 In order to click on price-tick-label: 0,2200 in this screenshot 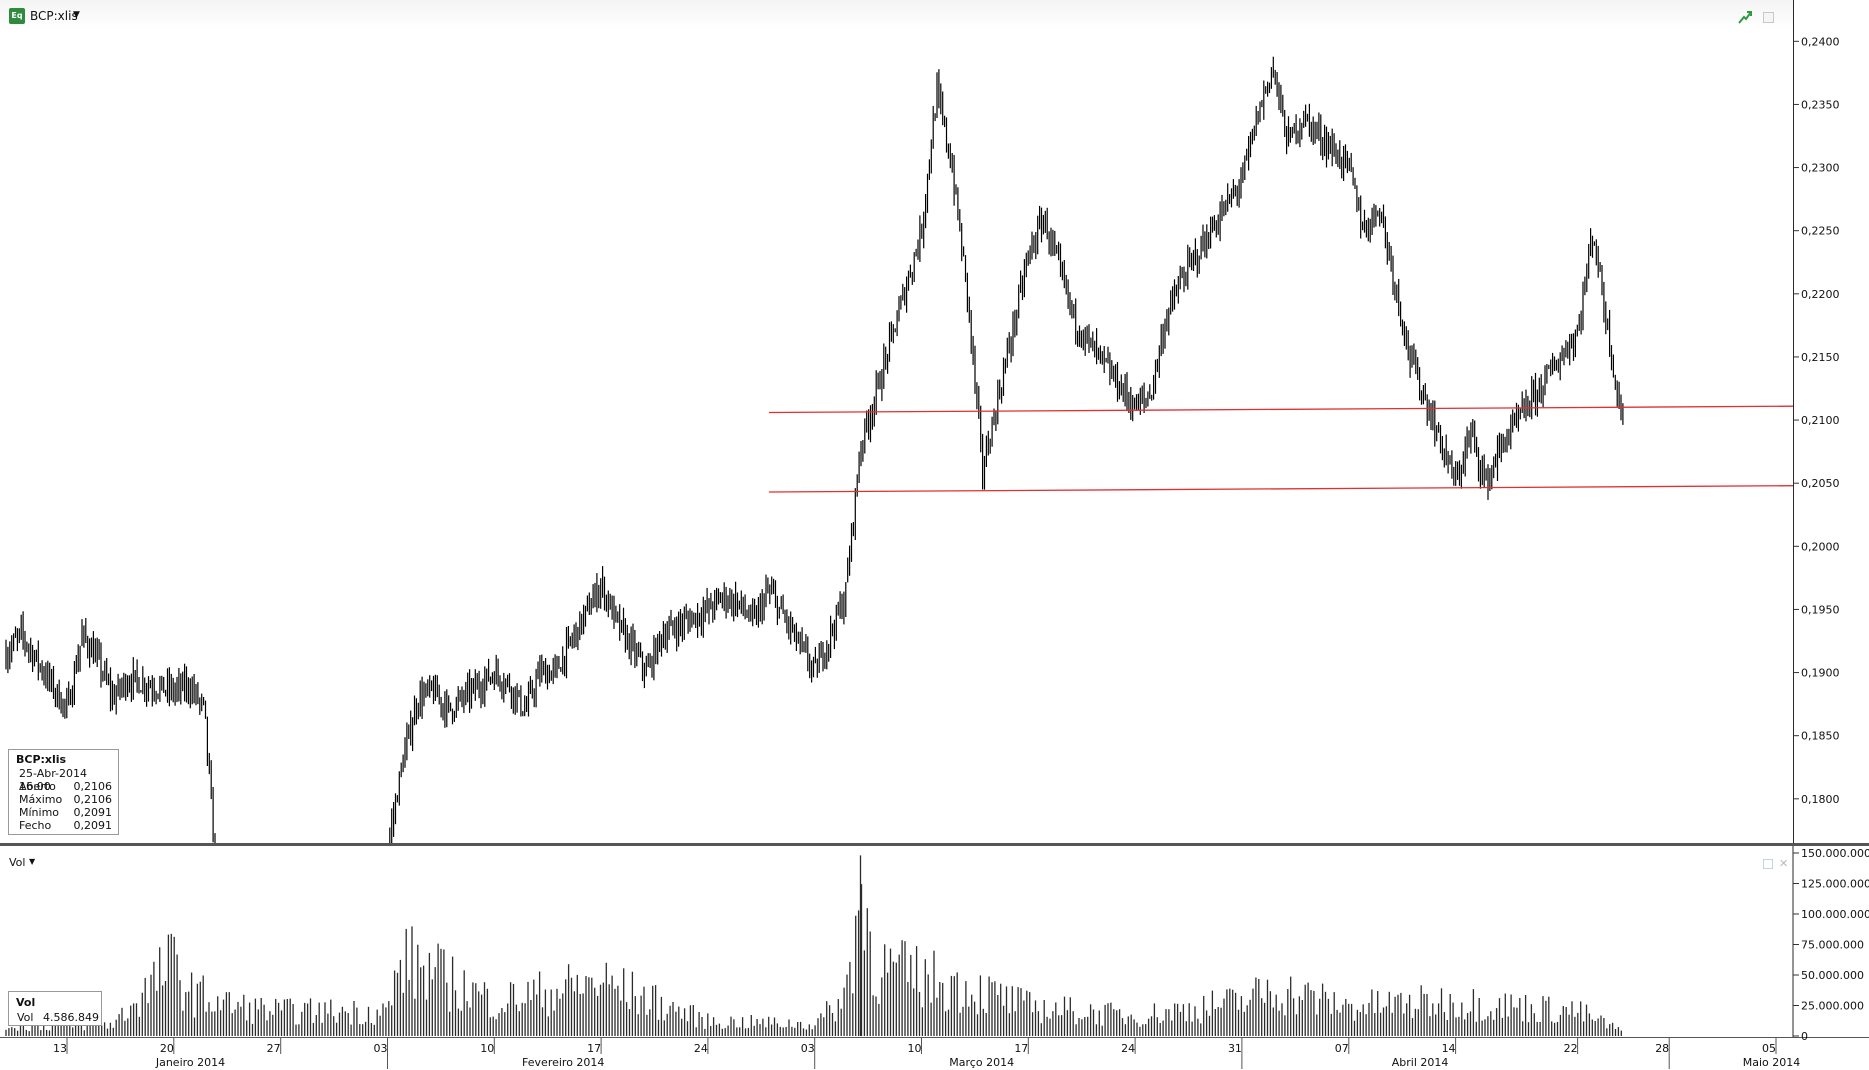, I will do `click(1820, 294)`.